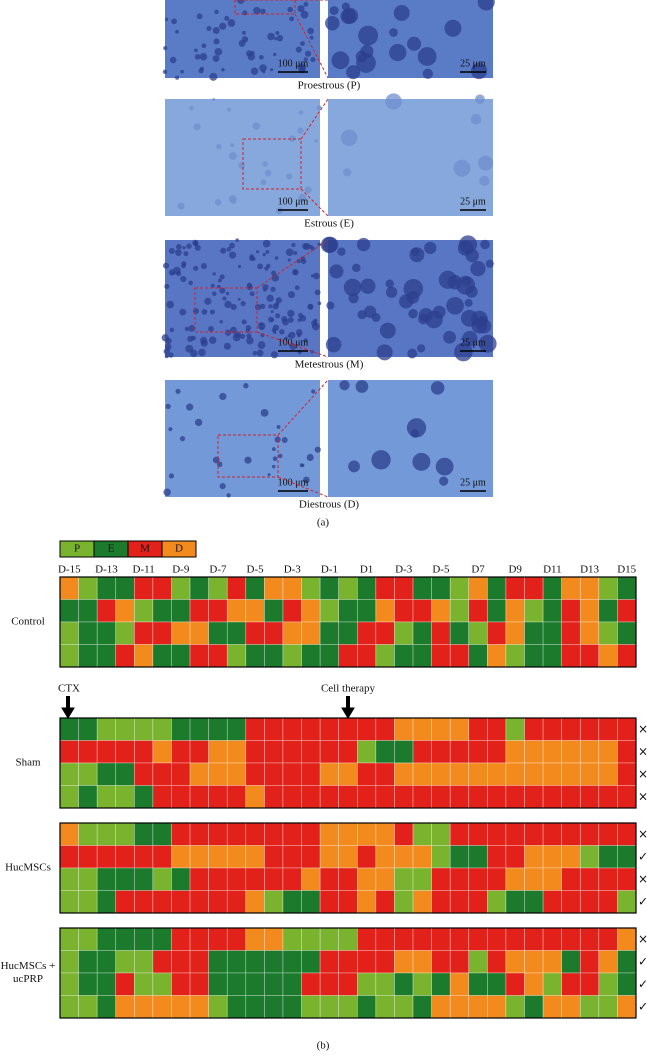 This screenshot has height=1056, width=647. I want to click on zoom-box, so click(248, 456).